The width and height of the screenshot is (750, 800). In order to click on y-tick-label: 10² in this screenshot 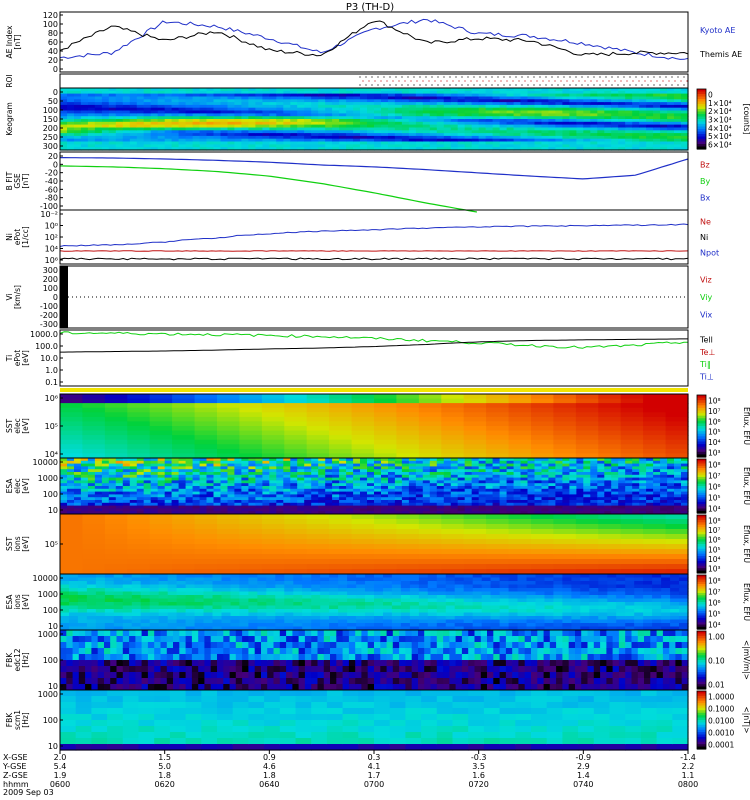, I will do `click(51, 237)`.